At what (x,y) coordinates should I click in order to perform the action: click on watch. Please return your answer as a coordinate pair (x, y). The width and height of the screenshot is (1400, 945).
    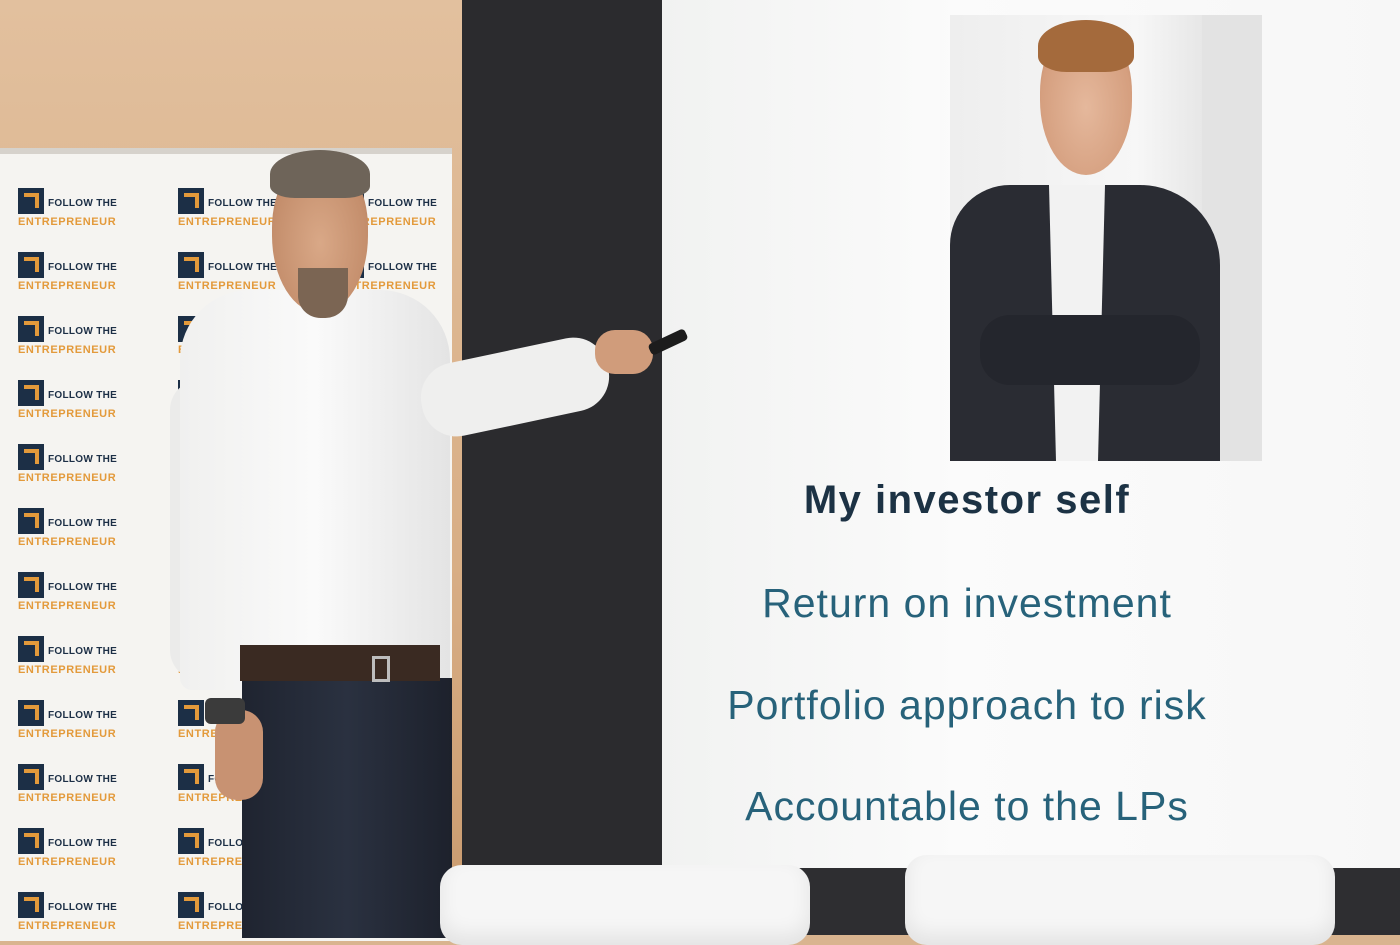
    Looking at the image, I should click on (225, 711).